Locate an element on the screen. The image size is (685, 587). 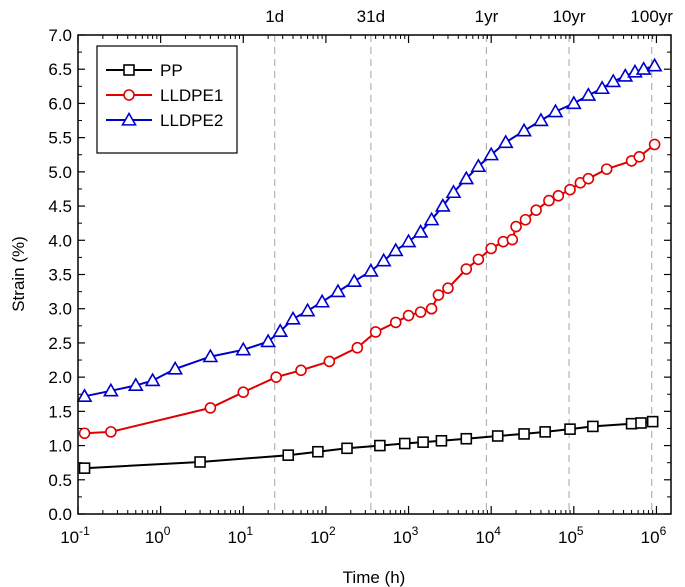
x-tick-exponent: 5 is located at coordinates (580, 531).